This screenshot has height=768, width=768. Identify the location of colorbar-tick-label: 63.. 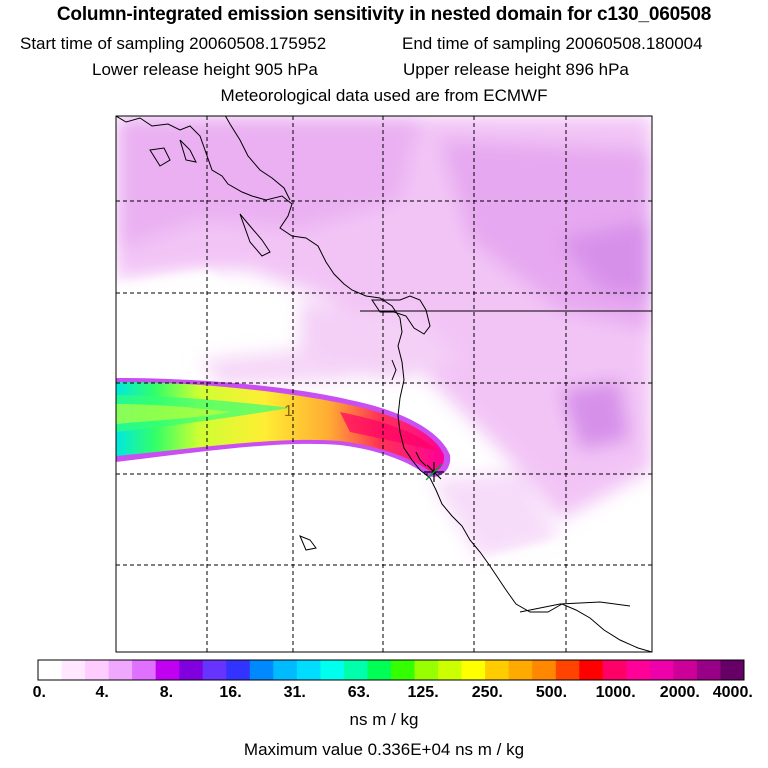
(359, 692).